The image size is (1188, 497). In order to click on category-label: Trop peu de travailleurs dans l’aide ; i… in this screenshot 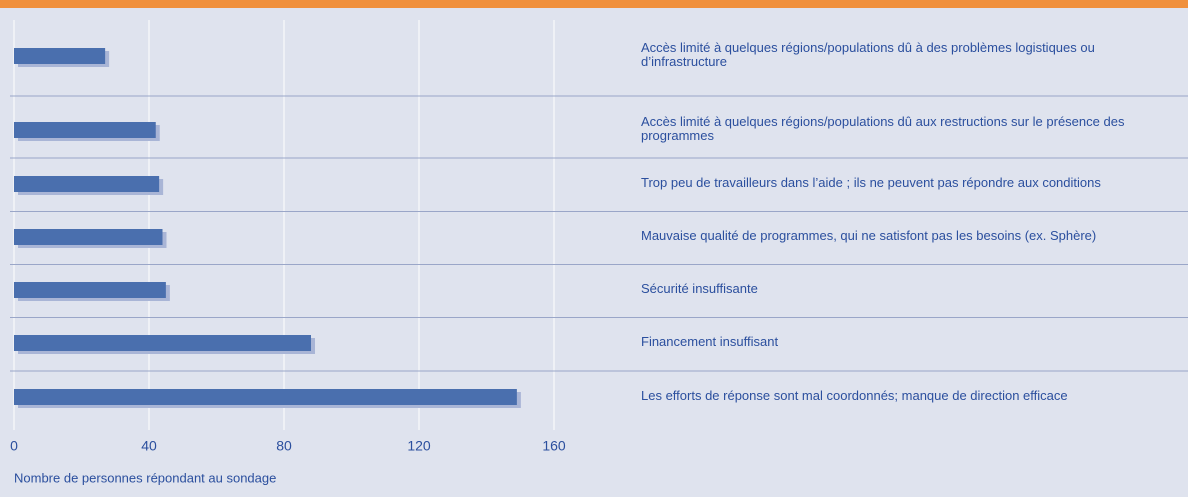, I will do `click(871, 182)`.